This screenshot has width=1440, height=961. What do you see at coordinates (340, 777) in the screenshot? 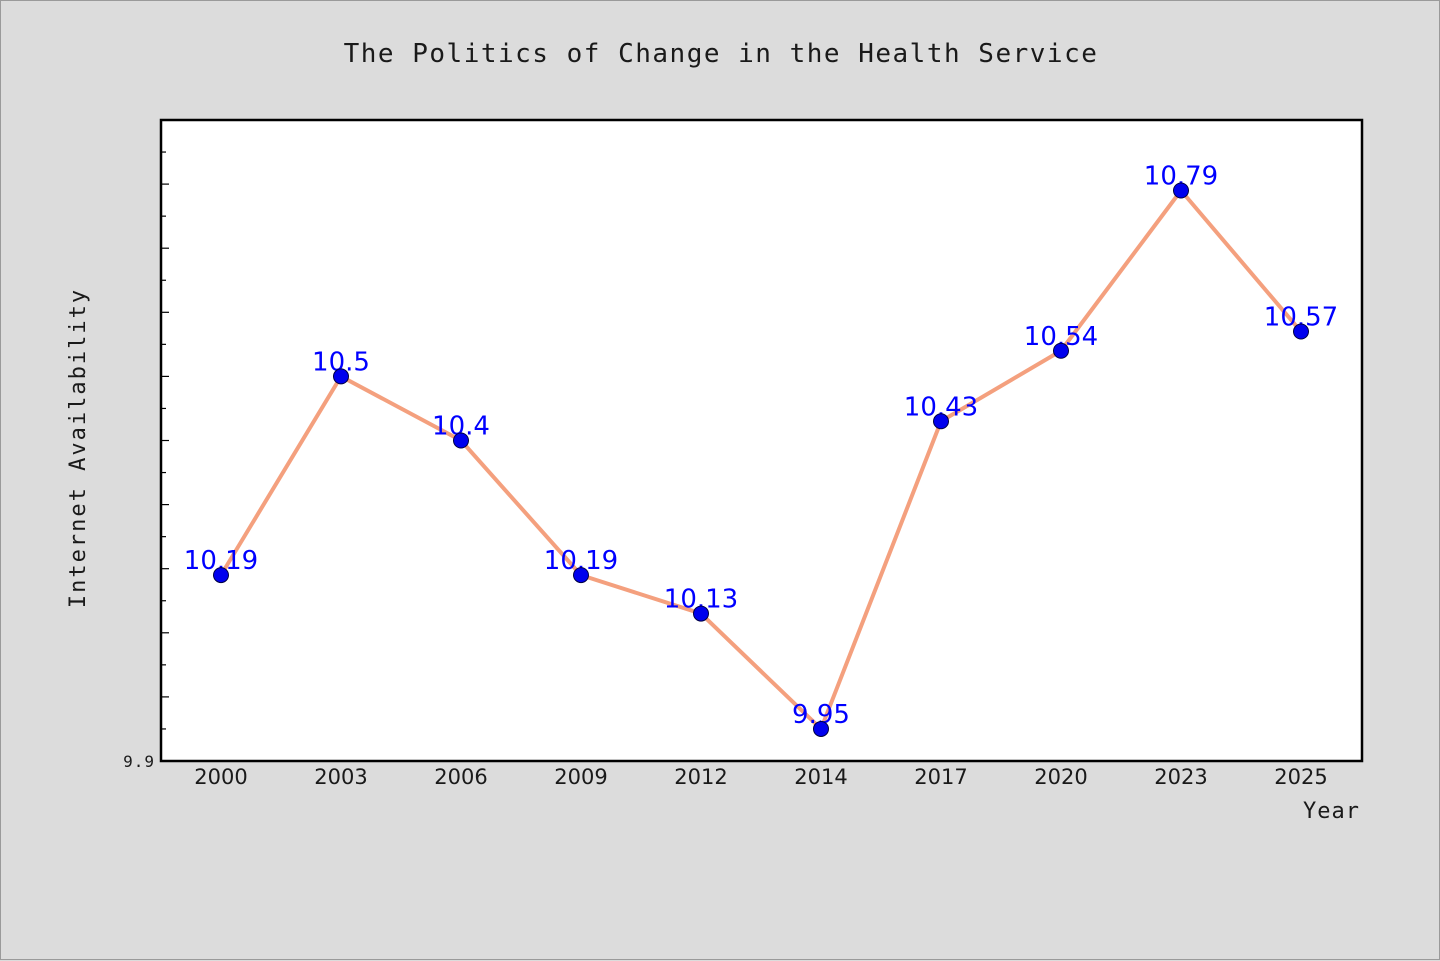
I see `x-tick-label: 2003` at bounding box center [340, 777].